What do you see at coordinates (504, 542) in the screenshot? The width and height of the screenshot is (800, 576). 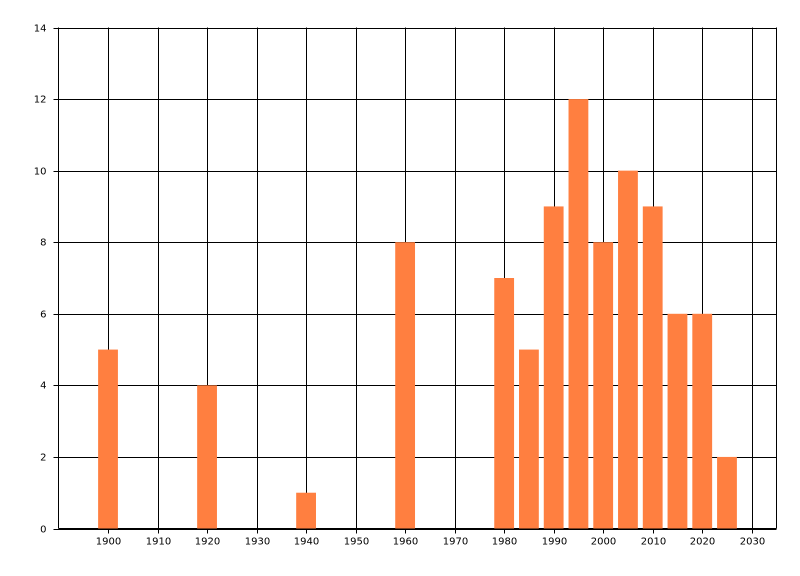 I see `x-tick-label: 1980` at bounding box center [504, 542].